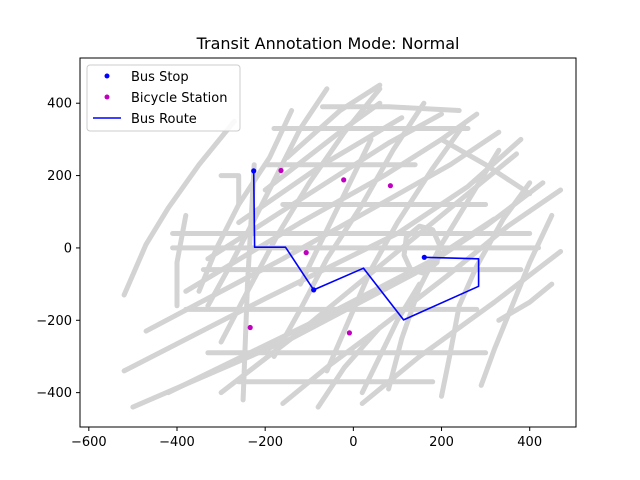  Describe the element at coordinates (68, 248) in the screenshot. I see `y-tick-label: 0` at that location.